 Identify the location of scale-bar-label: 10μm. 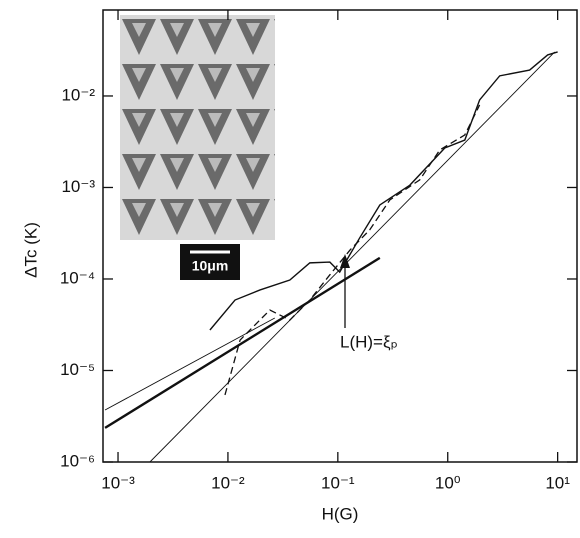
(210, 266).